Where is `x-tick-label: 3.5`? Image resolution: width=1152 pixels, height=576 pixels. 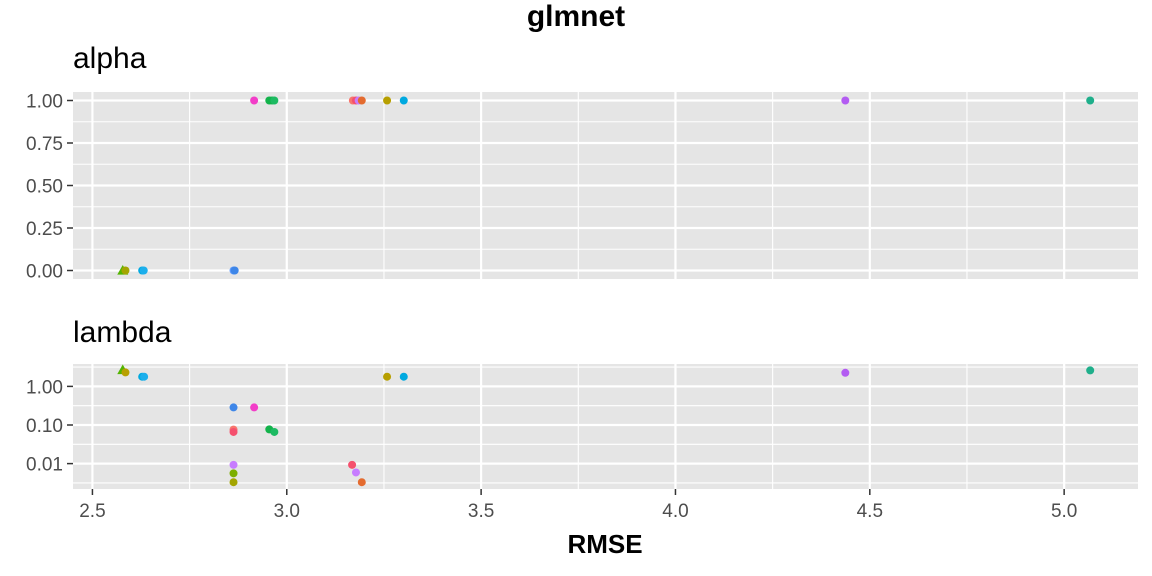
x-tick-label: 3.5 is located at coordinates (481, 511).